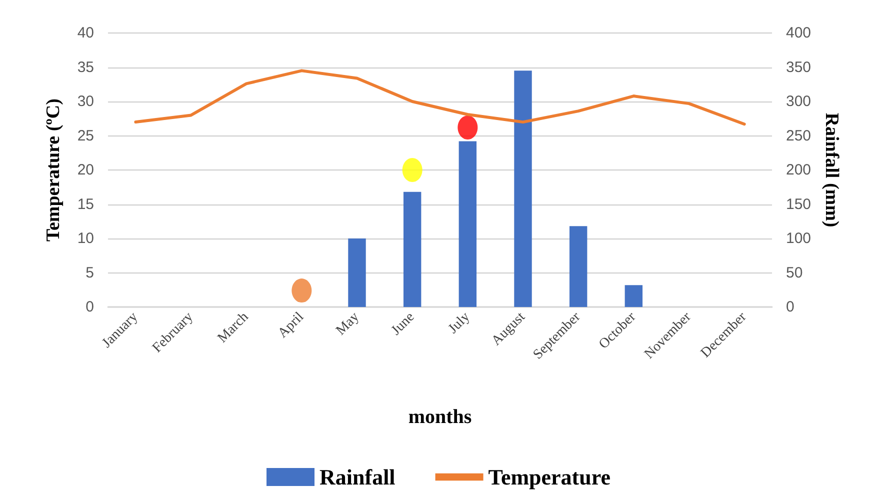 Image resolution: width=877 pixels, height=501 pixels. I want to click on y-tick-label: 0, so click(90, 307).